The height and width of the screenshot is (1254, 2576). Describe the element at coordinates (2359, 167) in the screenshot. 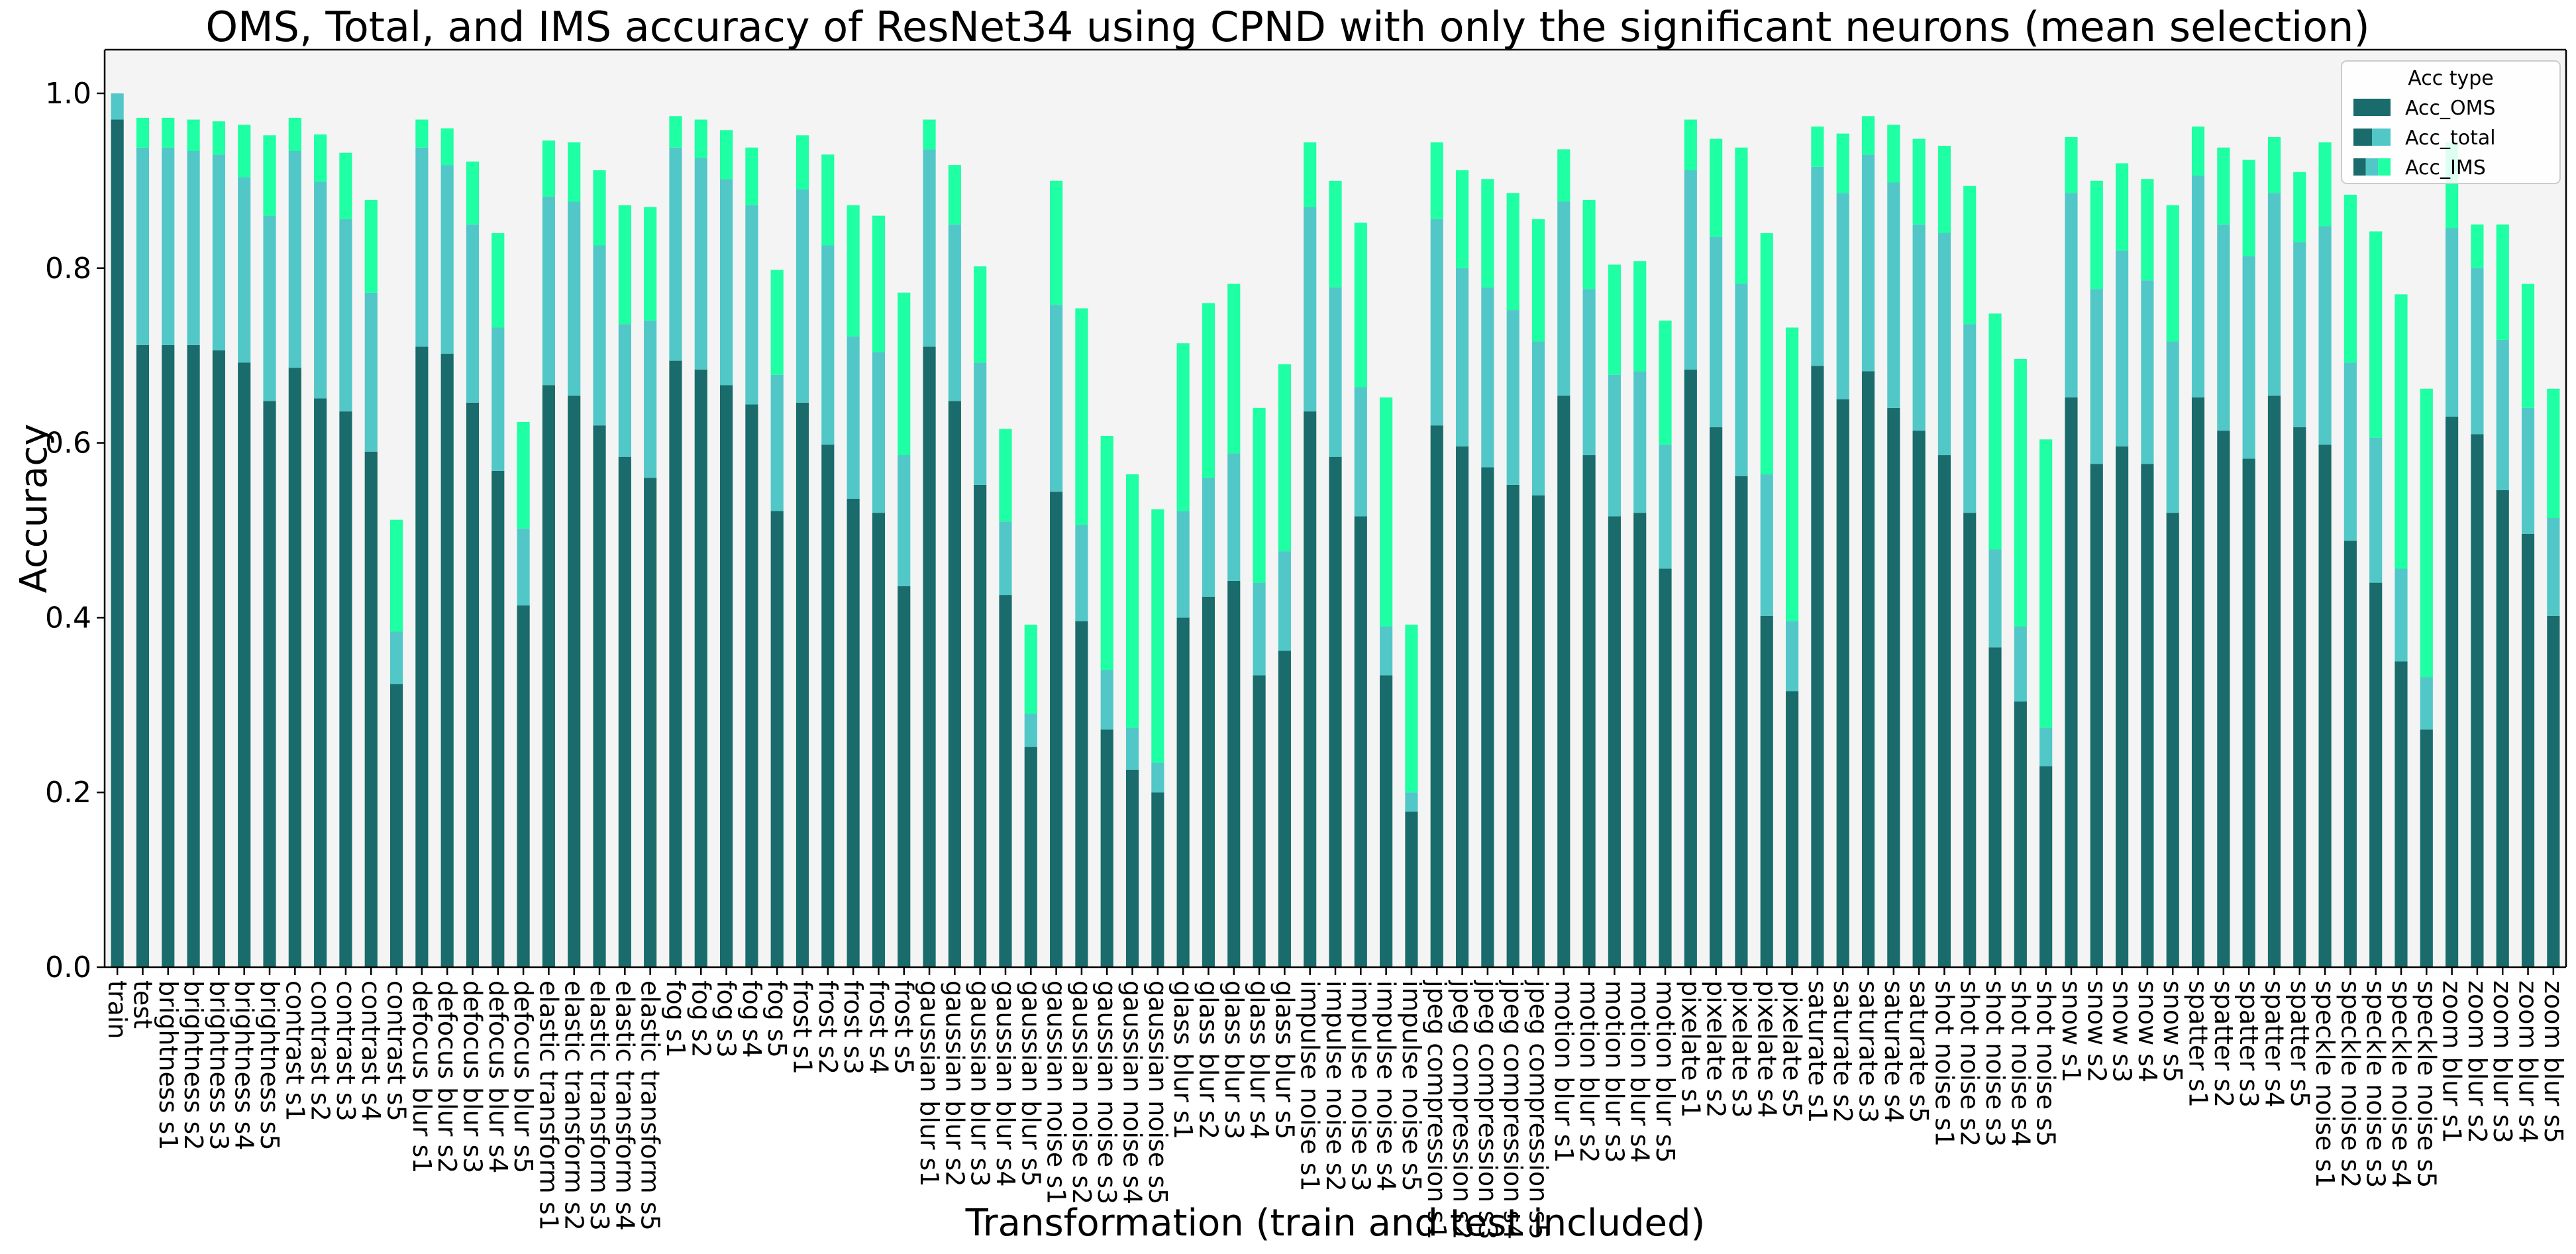

I see `legend-swatch` at that location.